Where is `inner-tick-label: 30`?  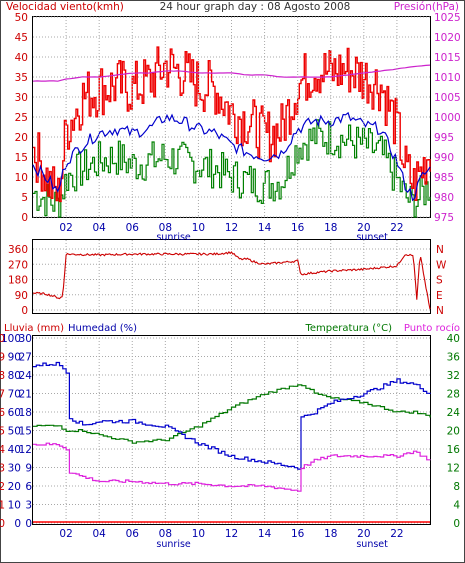
inner-tick-label: 30 is located at coordinates (25, 339).